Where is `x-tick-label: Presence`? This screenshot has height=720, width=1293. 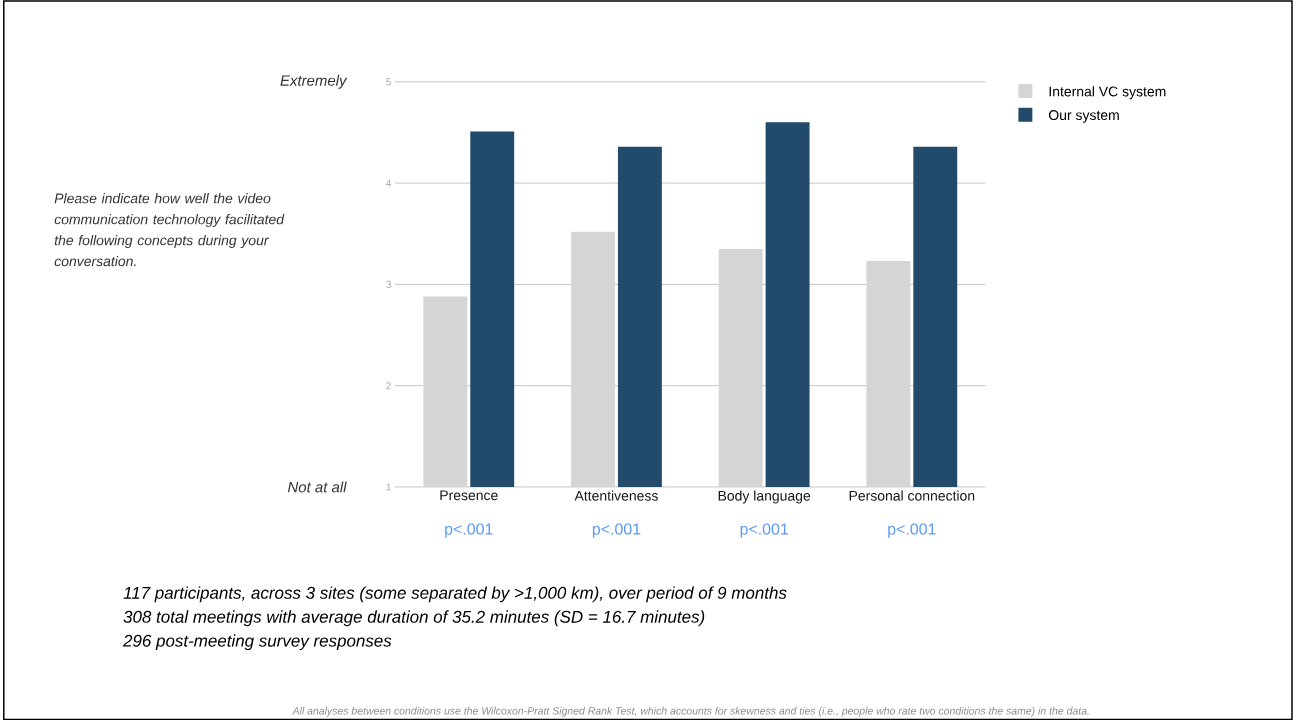 x-tick-label: Presence is located at coordinates (469, 495).